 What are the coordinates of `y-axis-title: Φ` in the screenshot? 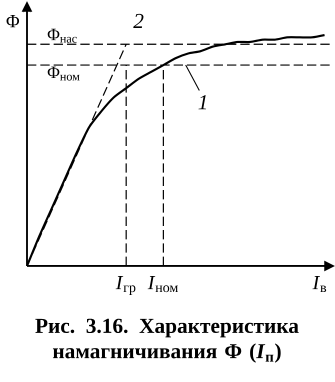 It's located at (13, 21).